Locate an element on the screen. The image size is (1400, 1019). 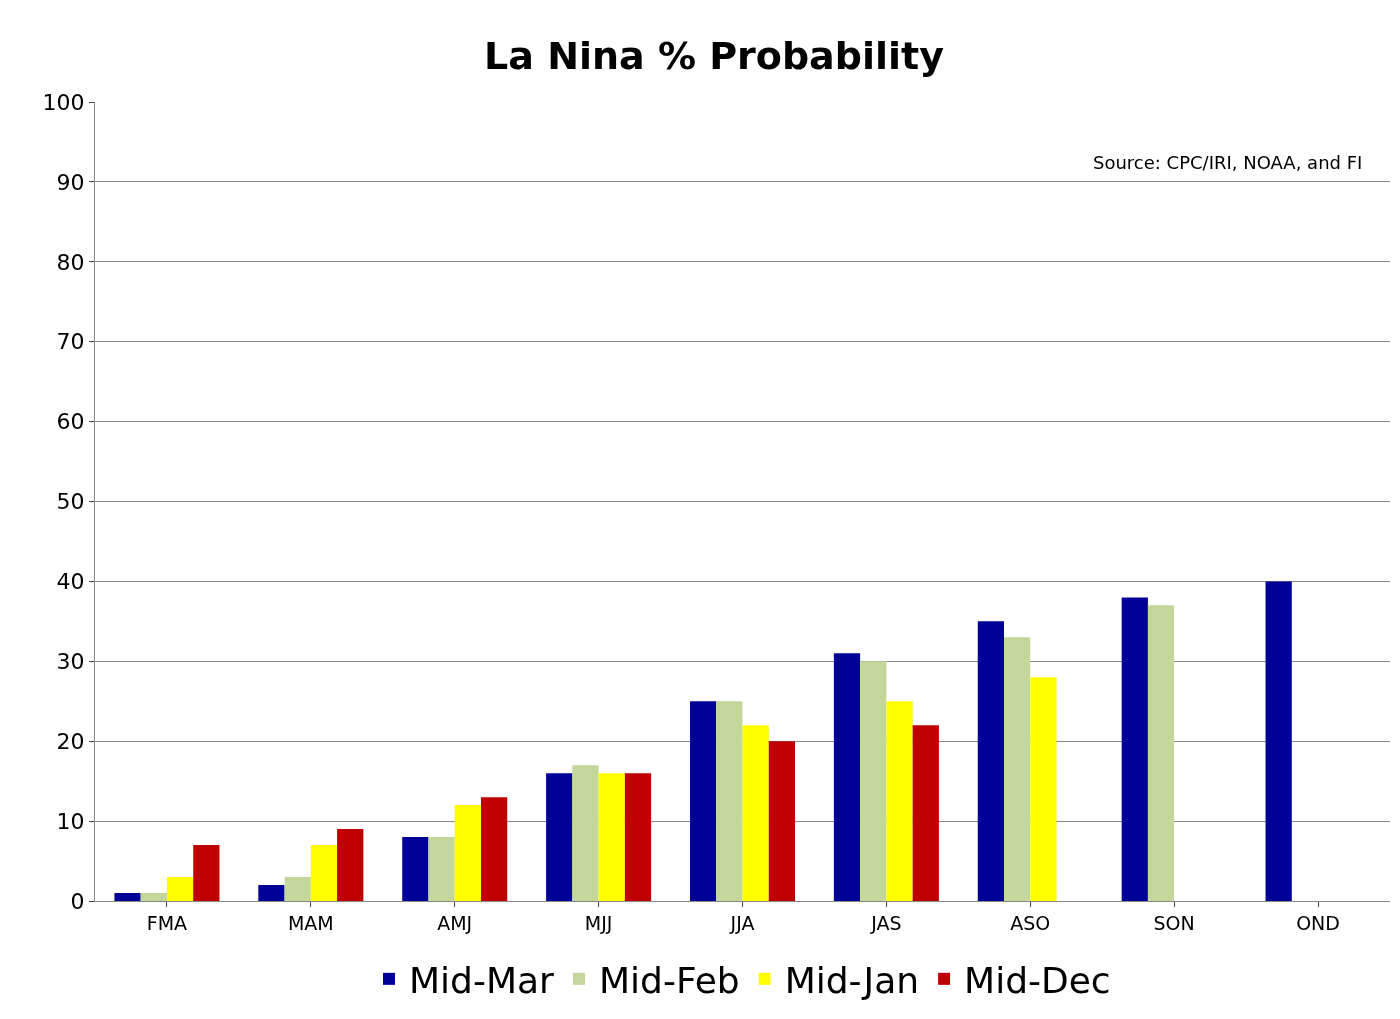
x-tick-label: SON is located at coordinates (1174, 922).